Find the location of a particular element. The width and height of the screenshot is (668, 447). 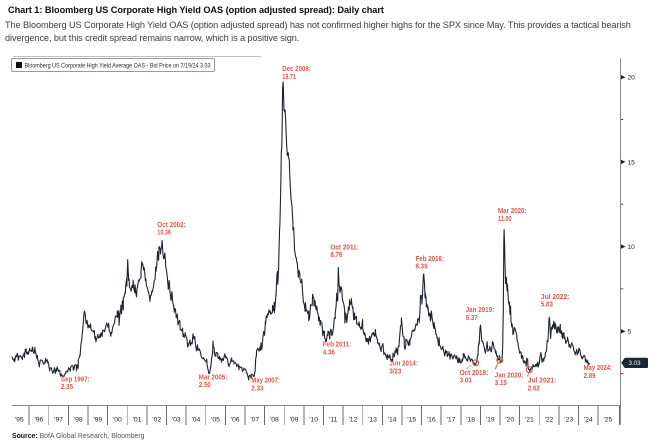

svg-text: '05 is located at coordinates (215, 420).